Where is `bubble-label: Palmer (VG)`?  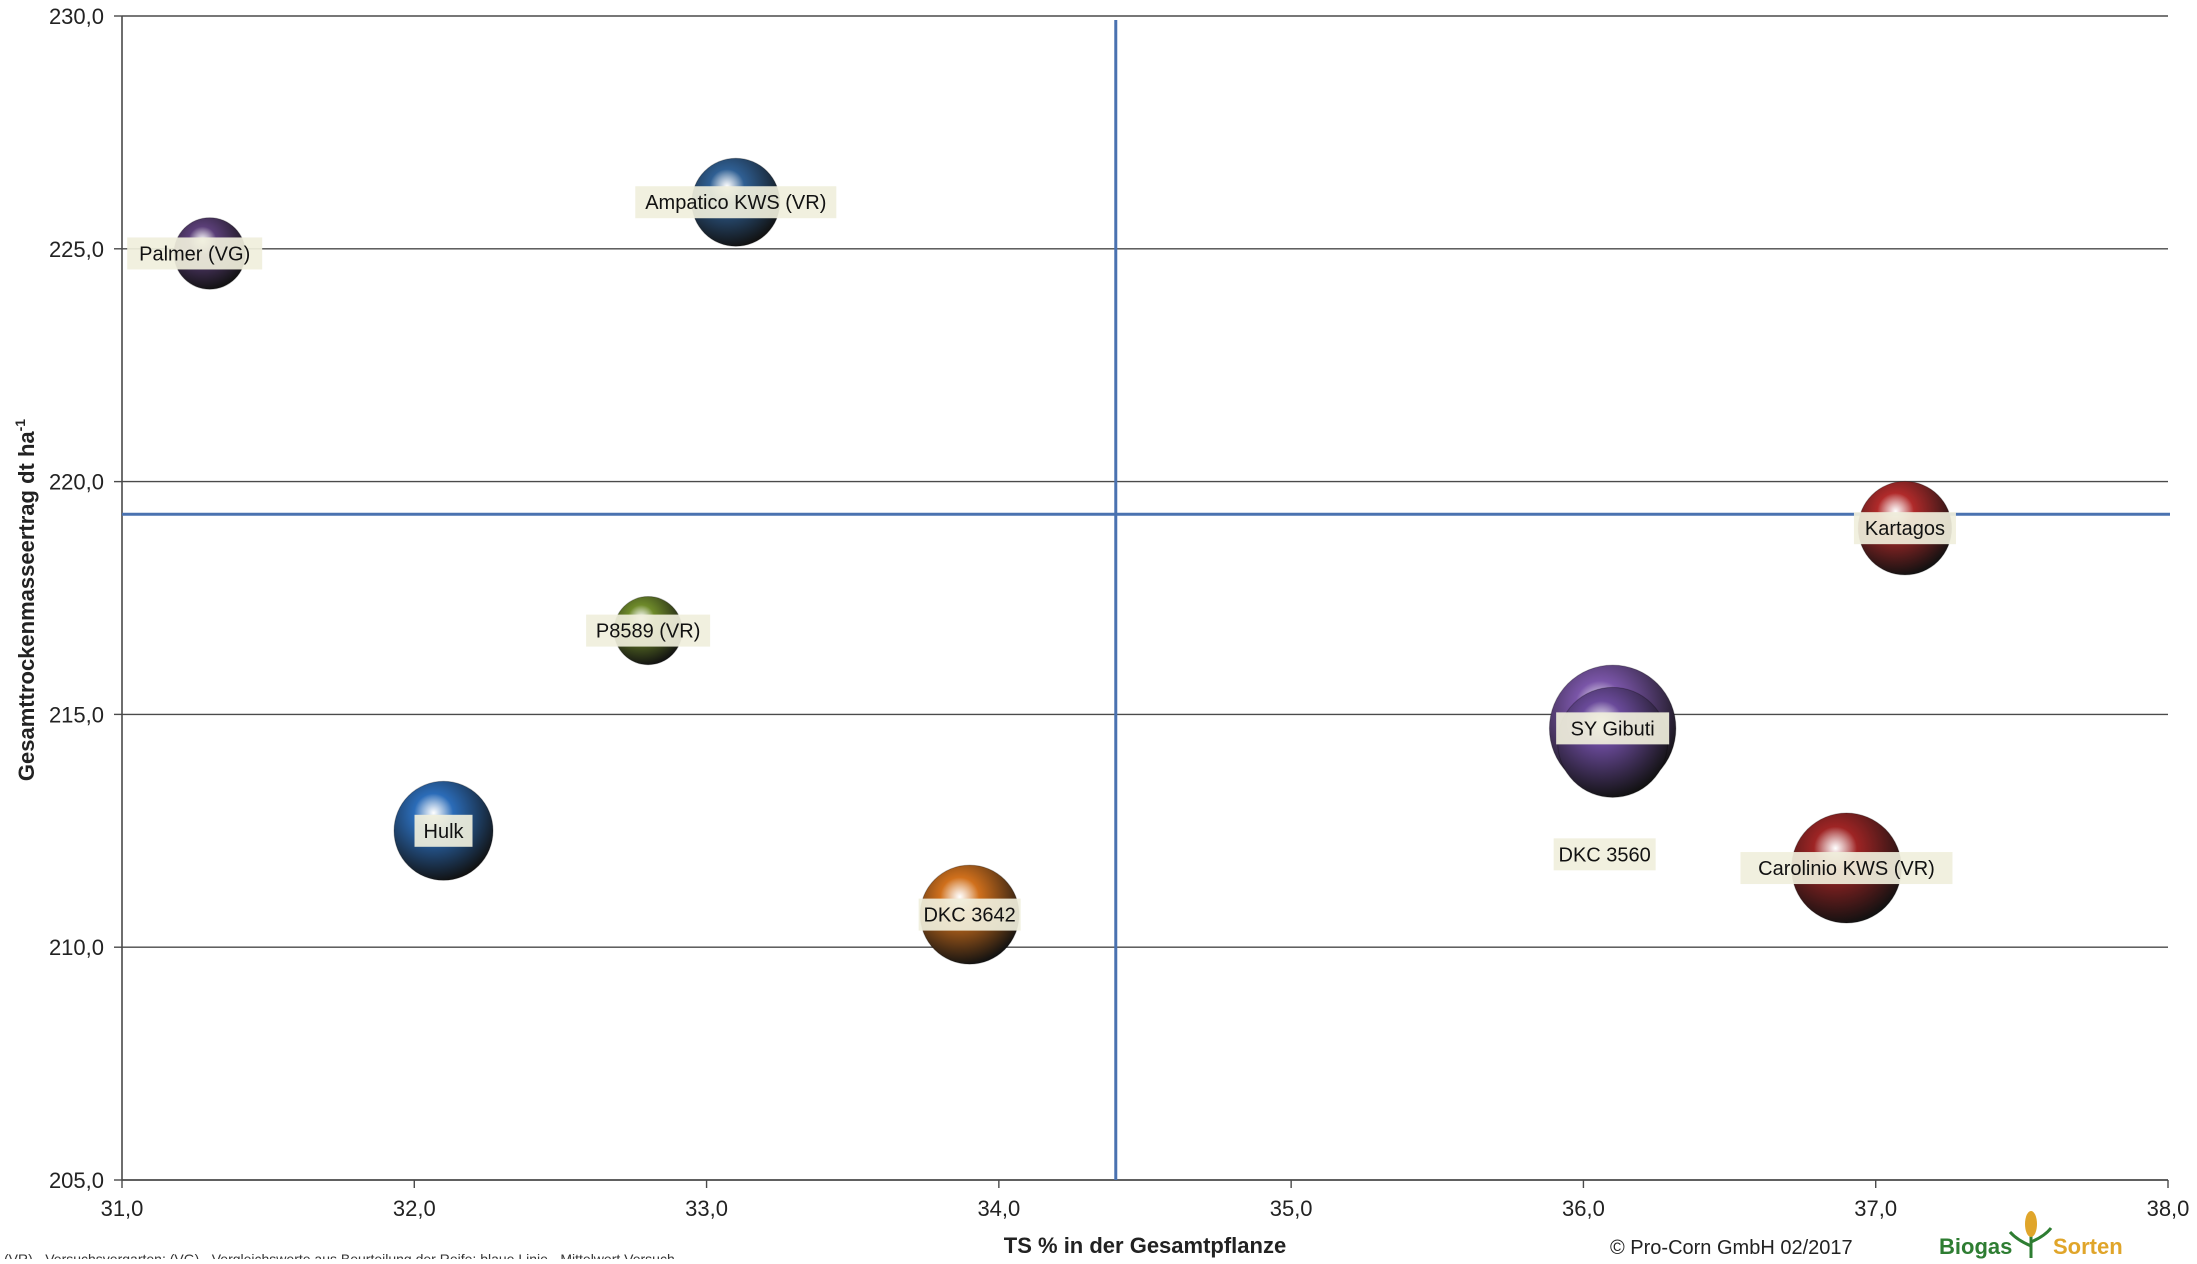 bubble-label: Palmer (VG) is located at coordinates (194, 254).